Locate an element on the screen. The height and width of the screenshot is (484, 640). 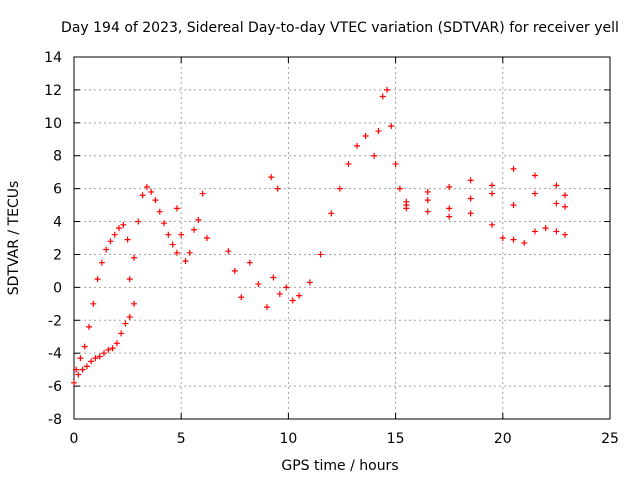
series-midday-outliers is located at coordinates (274, 183).